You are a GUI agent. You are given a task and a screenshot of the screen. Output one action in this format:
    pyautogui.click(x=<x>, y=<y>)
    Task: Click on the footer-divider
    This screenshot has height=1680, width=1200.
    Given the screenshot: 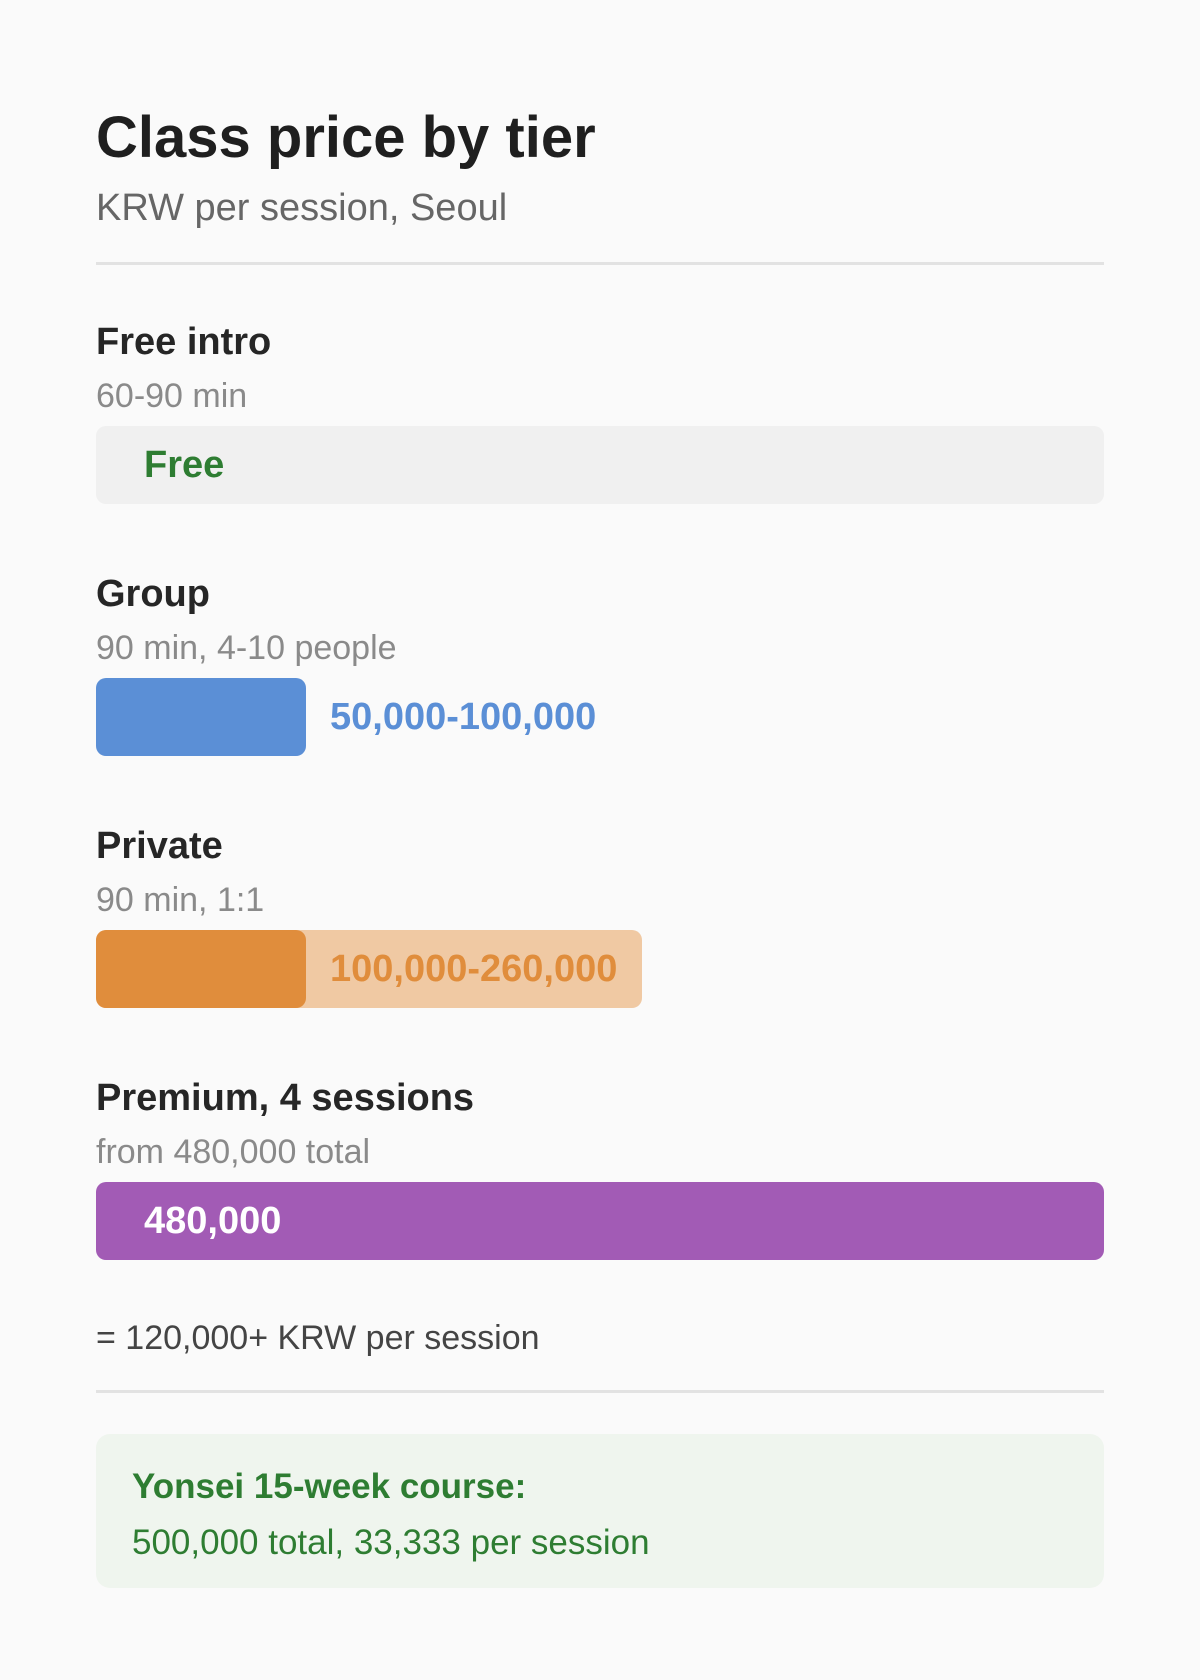 What is the action you would take?
    pyautogui.click(x=600, y=1391)
    